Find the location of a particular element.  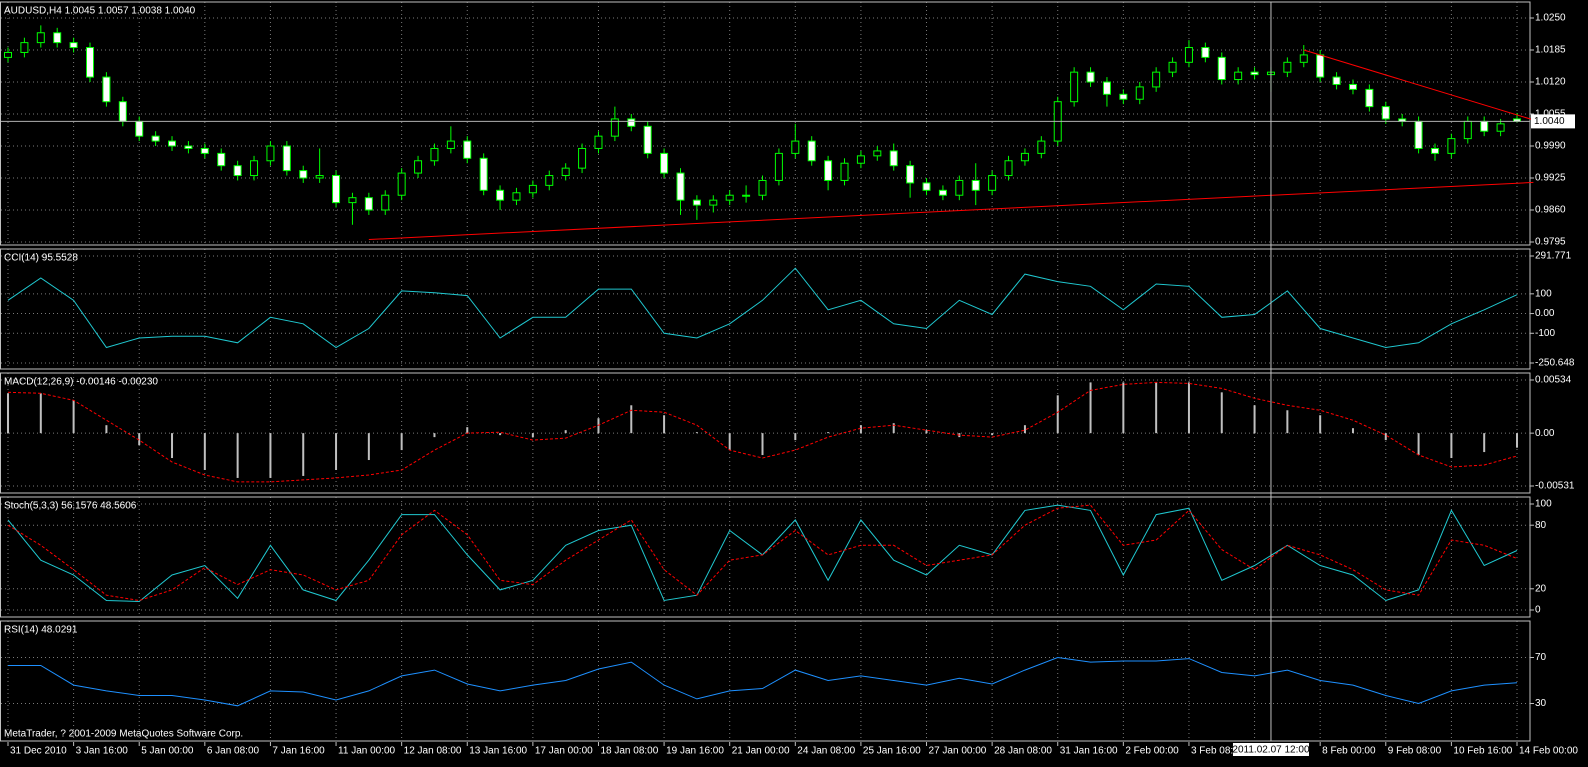

x-tick-label: 7 Jan 16:00 is located at coordinates (298, 751).